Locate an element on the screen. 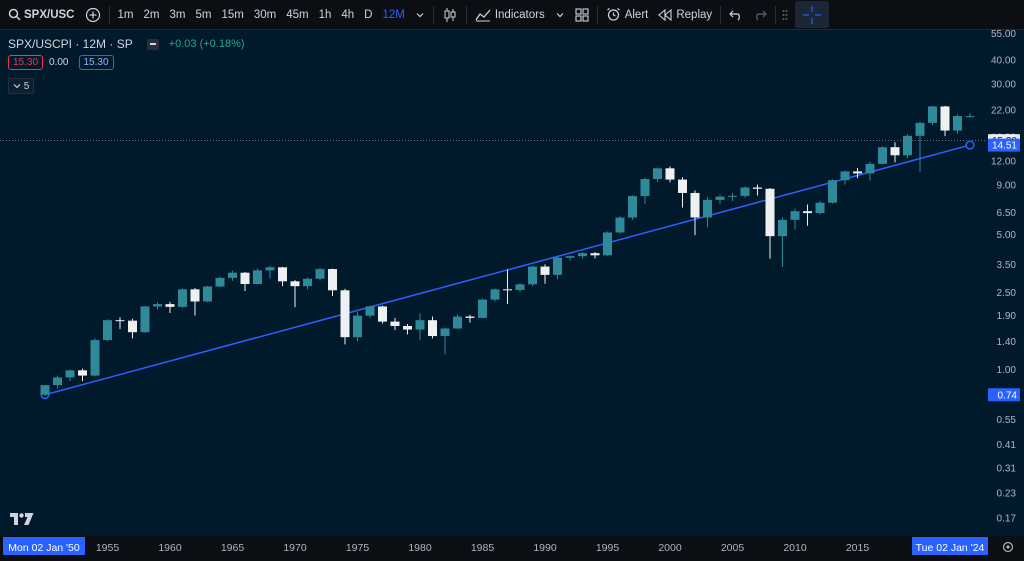 This screenshot has height=561, width=1024. price-axis-tick: 1.40 is located at coordinates (1007, 342).